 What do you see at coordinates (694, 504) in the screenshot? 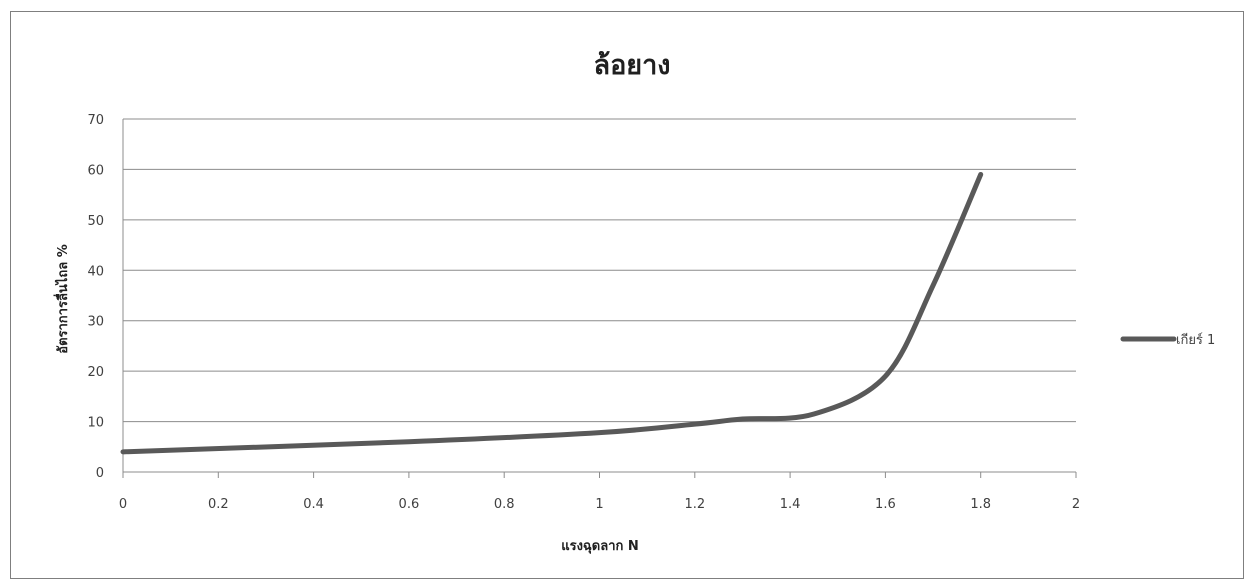
I see `x-tick-label: 1.2` at bounding box center [694, 504].